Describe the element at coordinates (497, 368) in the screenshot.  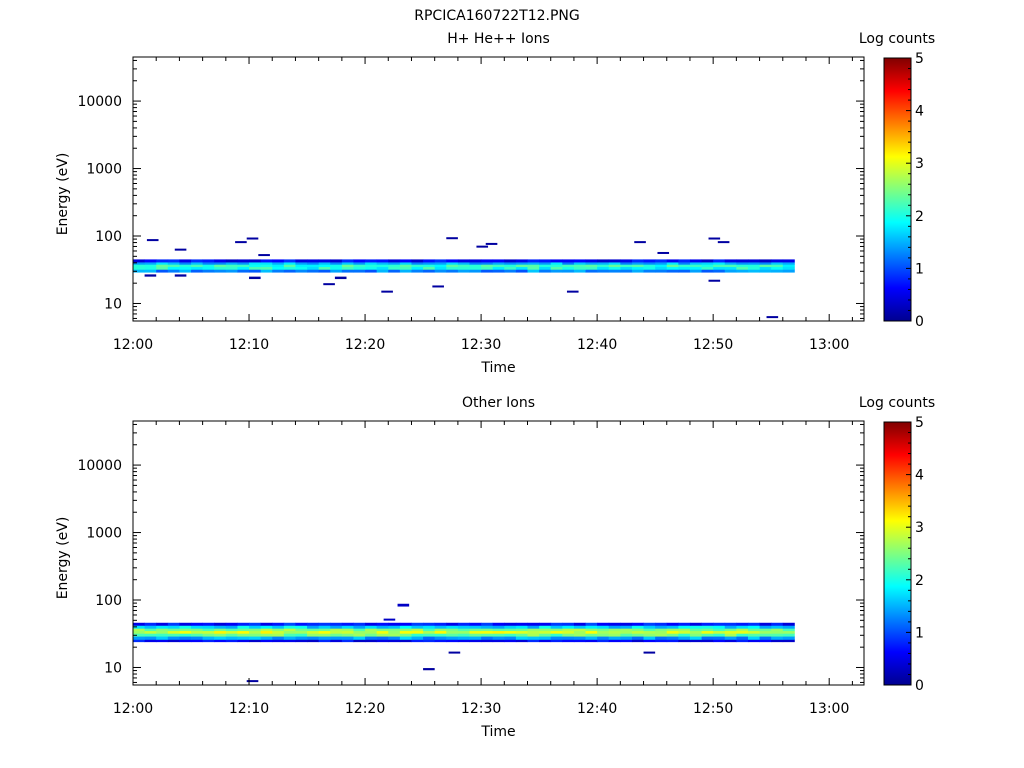
I see `x-axis-label: Time` at that location.